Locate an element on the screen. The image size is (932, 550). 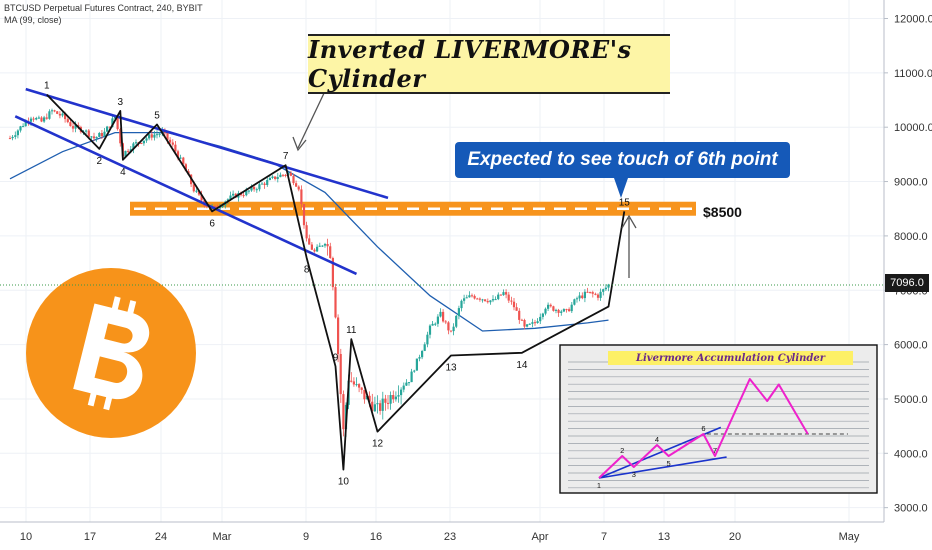
price-tag: 7096.0 is located at coordinates (907, 283).